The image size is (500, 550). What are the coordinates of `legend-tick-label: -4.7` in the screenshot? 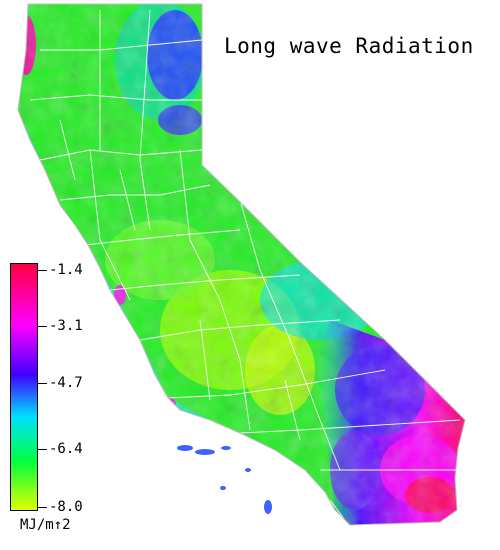 It's located at (66, 383).